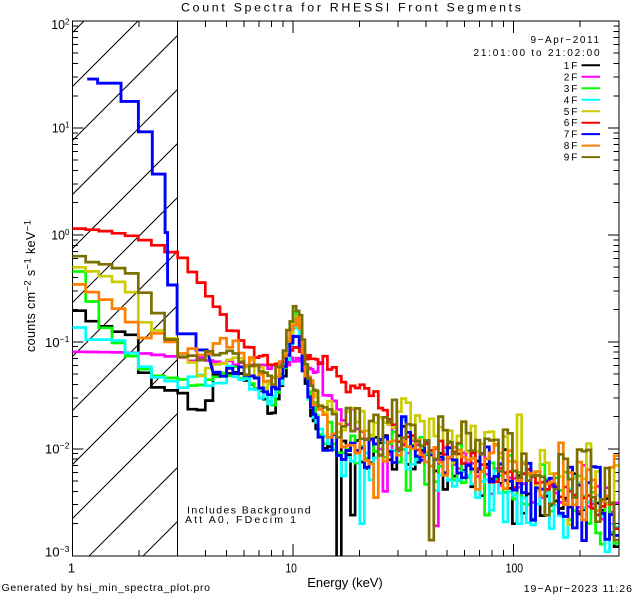  What do you see at coordinates (240, 520) in the screenshot?
I see `svg-text: Att A0, FDecim 1` at bounding box center [240, 520].